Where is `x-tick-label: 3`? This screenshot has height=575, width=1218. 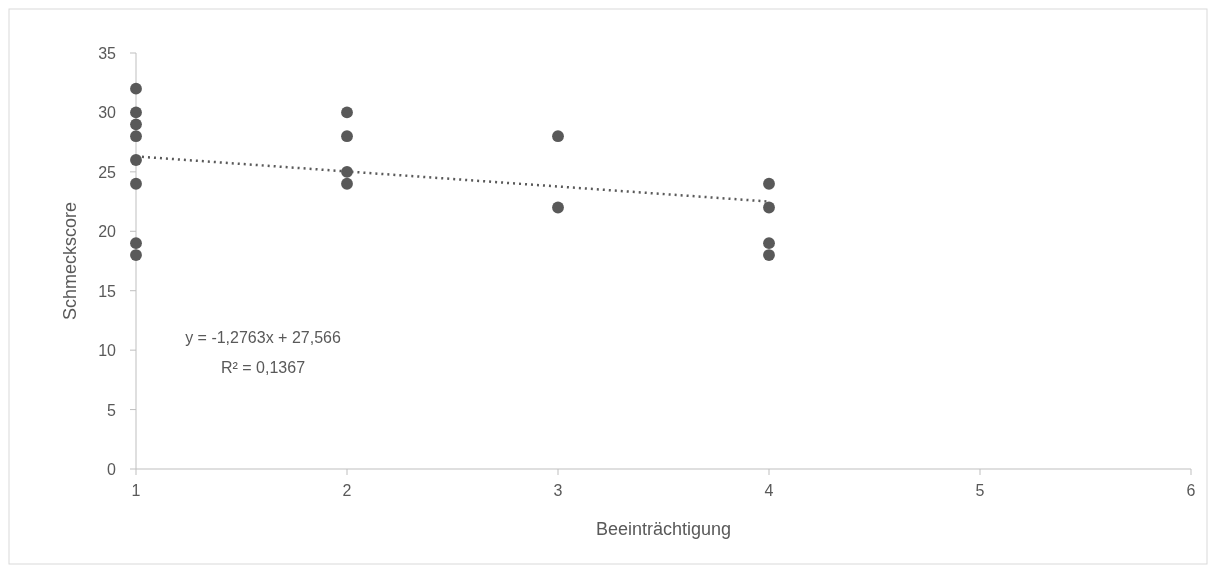
x-tick-label: 3 is located at coordinates (558, 490).